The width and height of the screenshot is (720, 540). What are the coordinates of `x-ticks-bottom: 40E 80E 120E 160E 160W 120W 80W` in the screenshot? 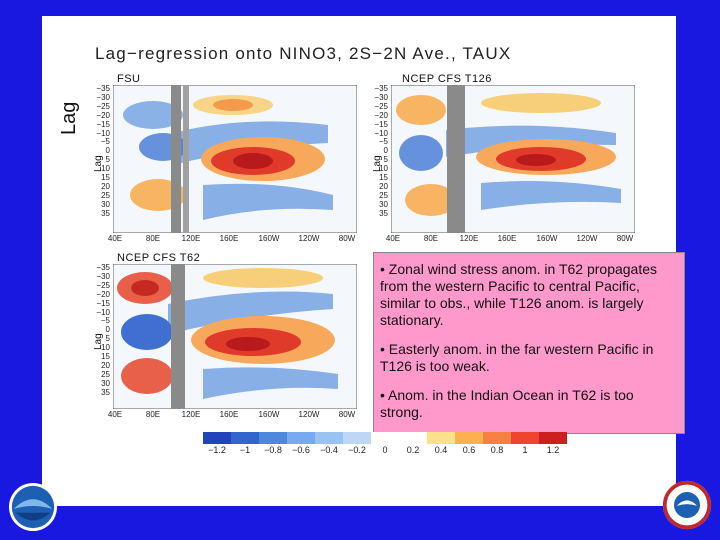 It's located at (231, 414).